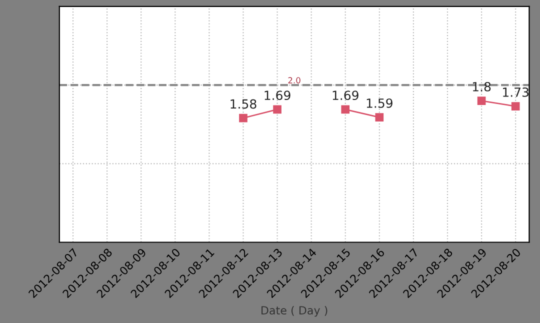 The height and width of the screenshot is (323, 540). I want to click on data-label: 1.73, so click(515, 92).